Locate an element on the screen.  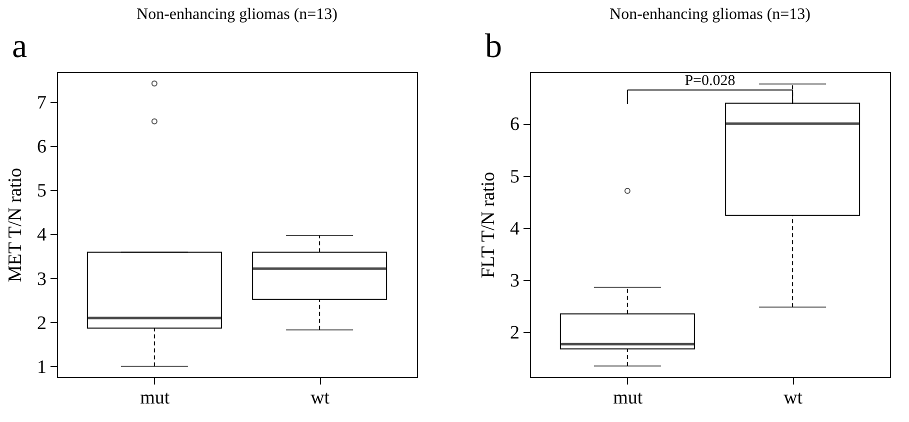
y-tick-label: 7 is located at coordinates (41, 103).